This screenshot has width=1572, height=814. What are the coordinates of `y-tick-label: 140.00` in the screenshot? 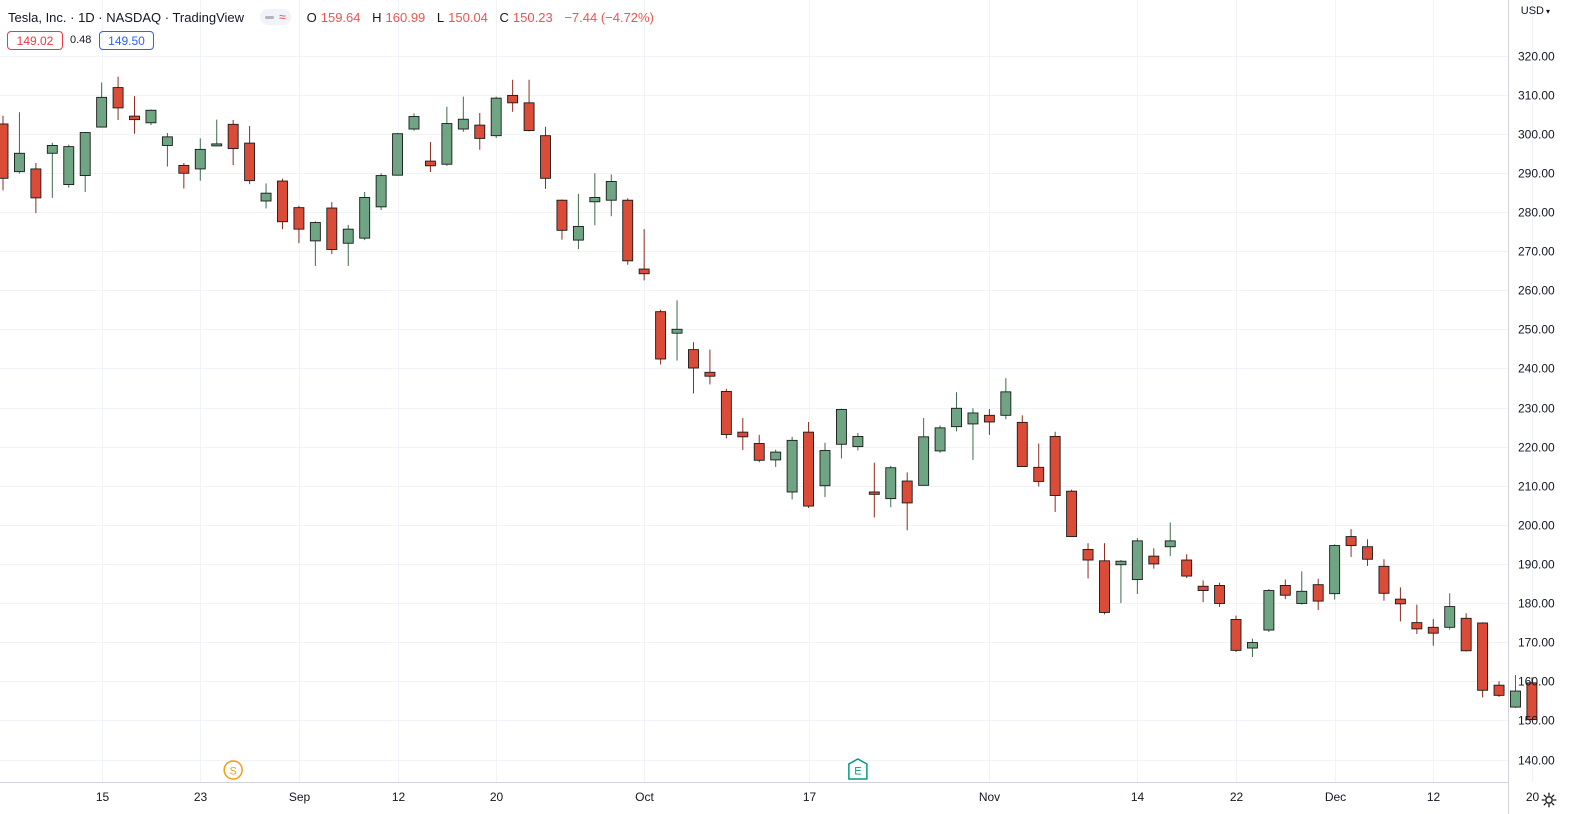 It's located at (1536, 761).